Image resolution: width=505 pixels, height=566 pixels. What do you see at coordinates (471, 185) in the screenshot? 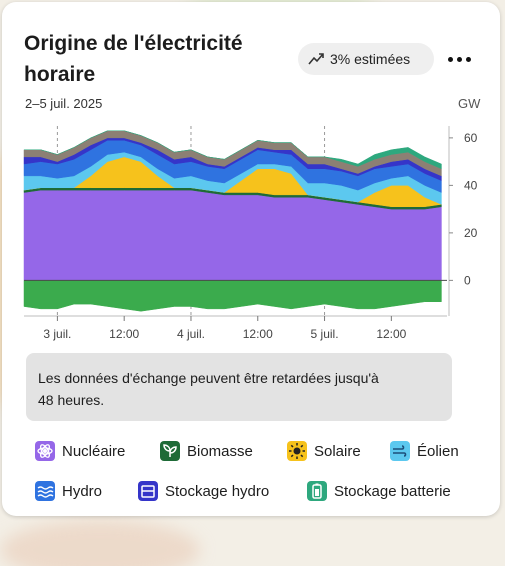
I see `y-tick-label: 40` at bounding box center [471, 185].